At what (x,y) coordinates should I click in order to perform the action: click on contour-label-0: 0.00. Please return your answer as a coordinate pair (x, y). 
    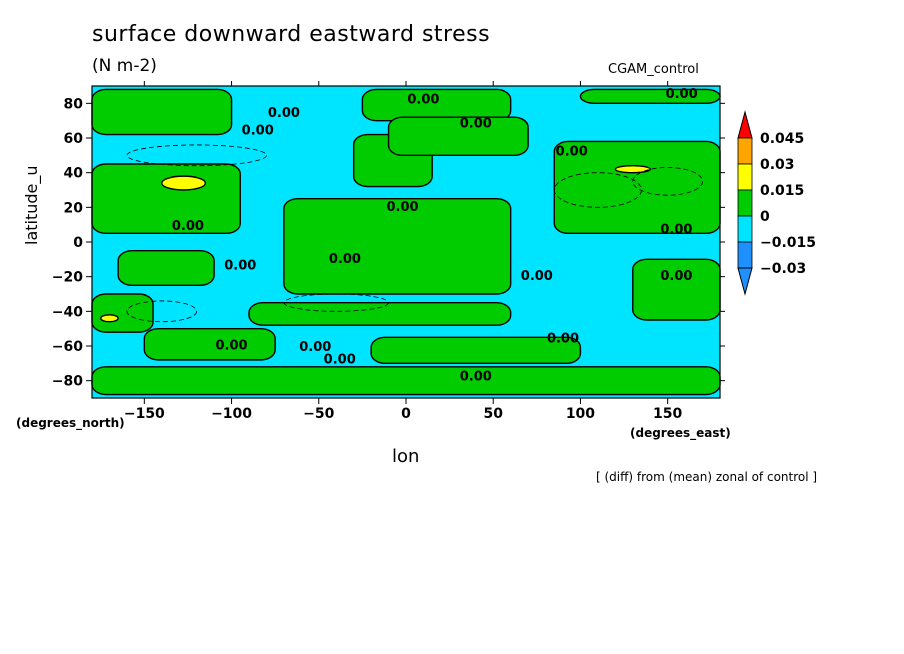
    Looking at the image, I should click on (284, 113).